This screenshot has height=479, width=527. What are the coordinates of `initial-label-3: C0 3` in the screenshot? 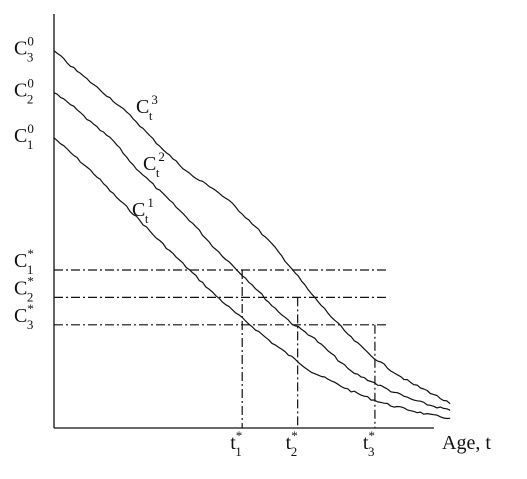 It's located at (24, 49).